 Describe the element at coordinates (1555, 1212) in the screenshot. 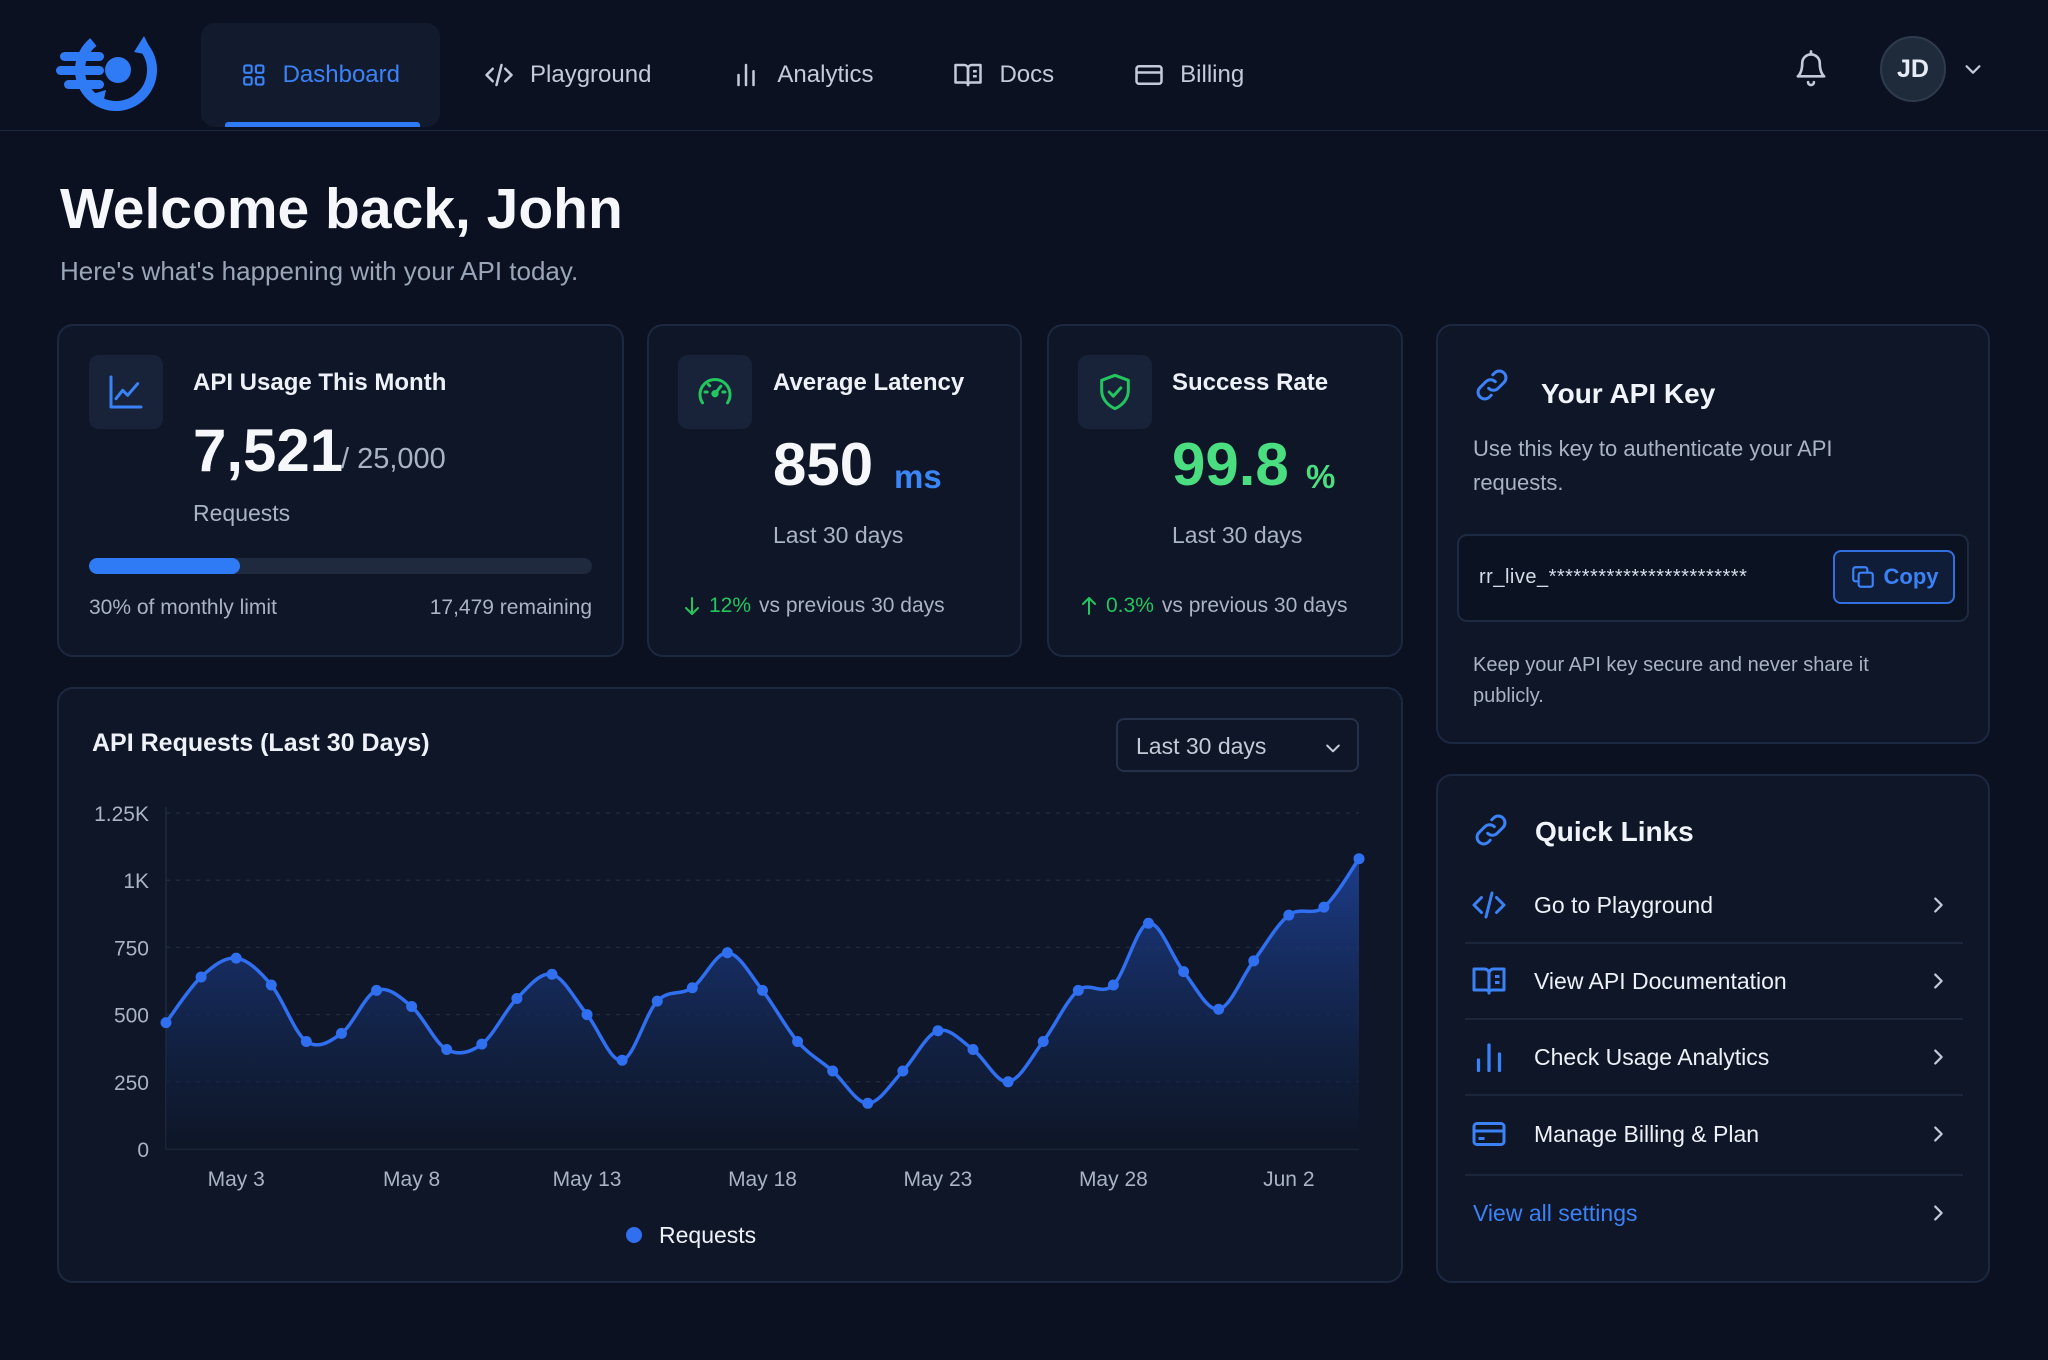

I see `view-all-label: View all settings` at that location.